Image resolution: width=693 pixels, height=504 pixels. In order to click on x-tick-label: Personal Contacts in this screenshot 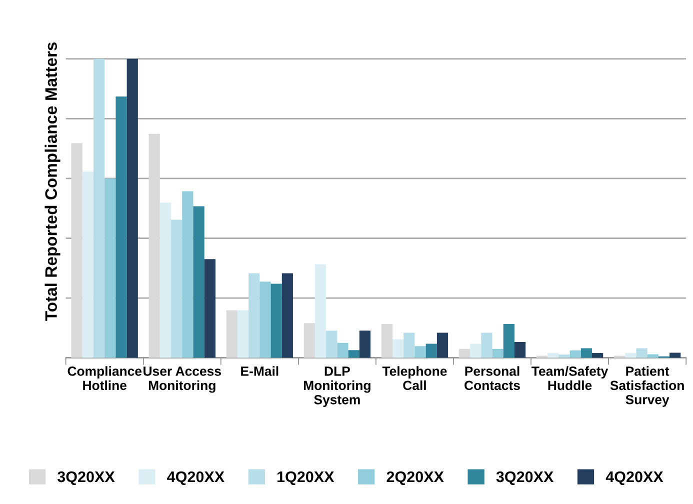, I will do `click(492, 378)`.